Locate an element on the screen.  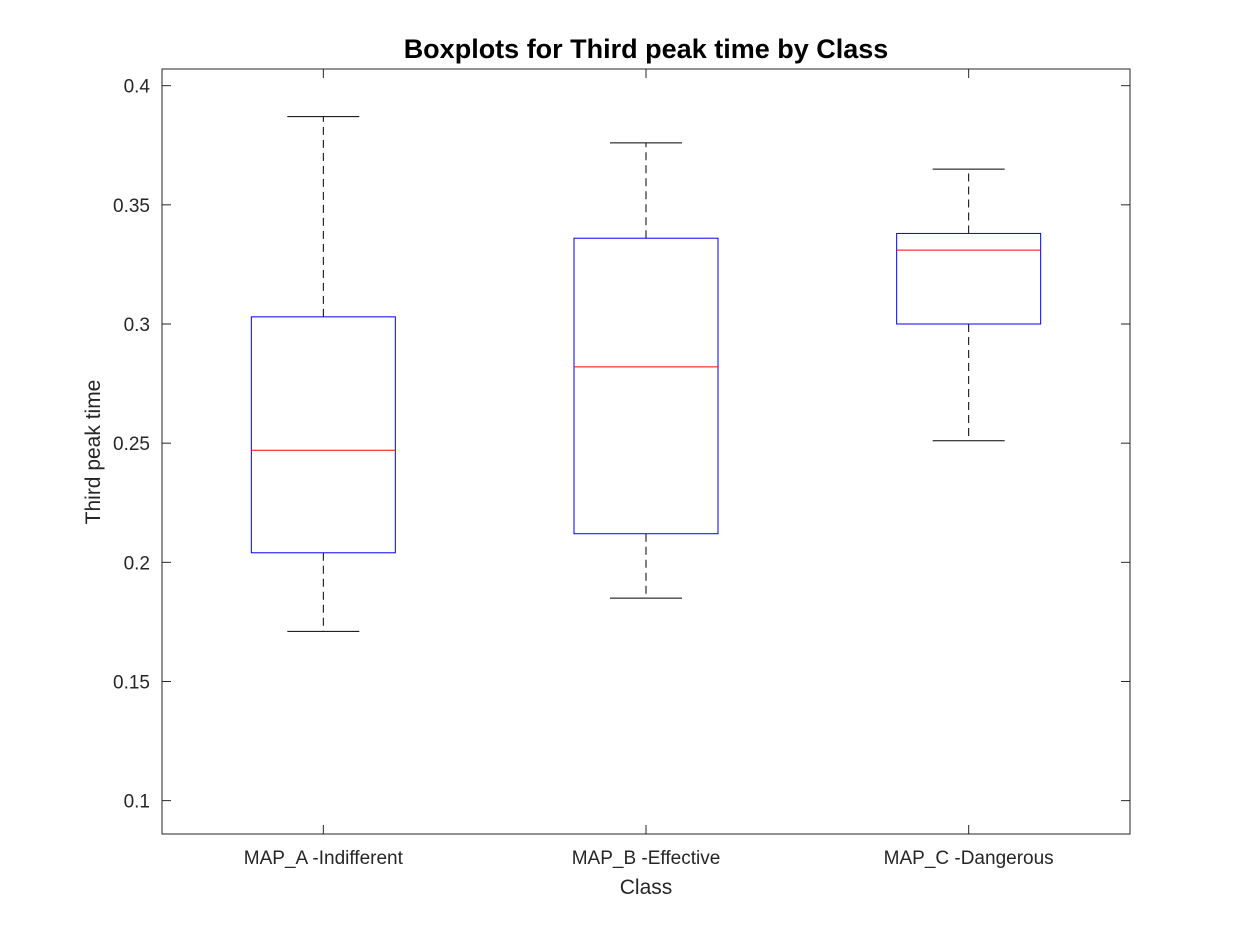
y-tick-label: 0.2 is located at coordinates (137, 563).